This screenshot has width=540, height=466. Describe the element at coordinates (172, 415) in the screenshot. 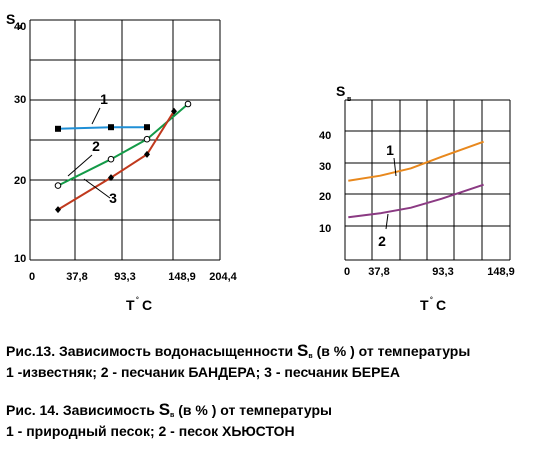

I see `caption-fig14-subscript: в` at that location.